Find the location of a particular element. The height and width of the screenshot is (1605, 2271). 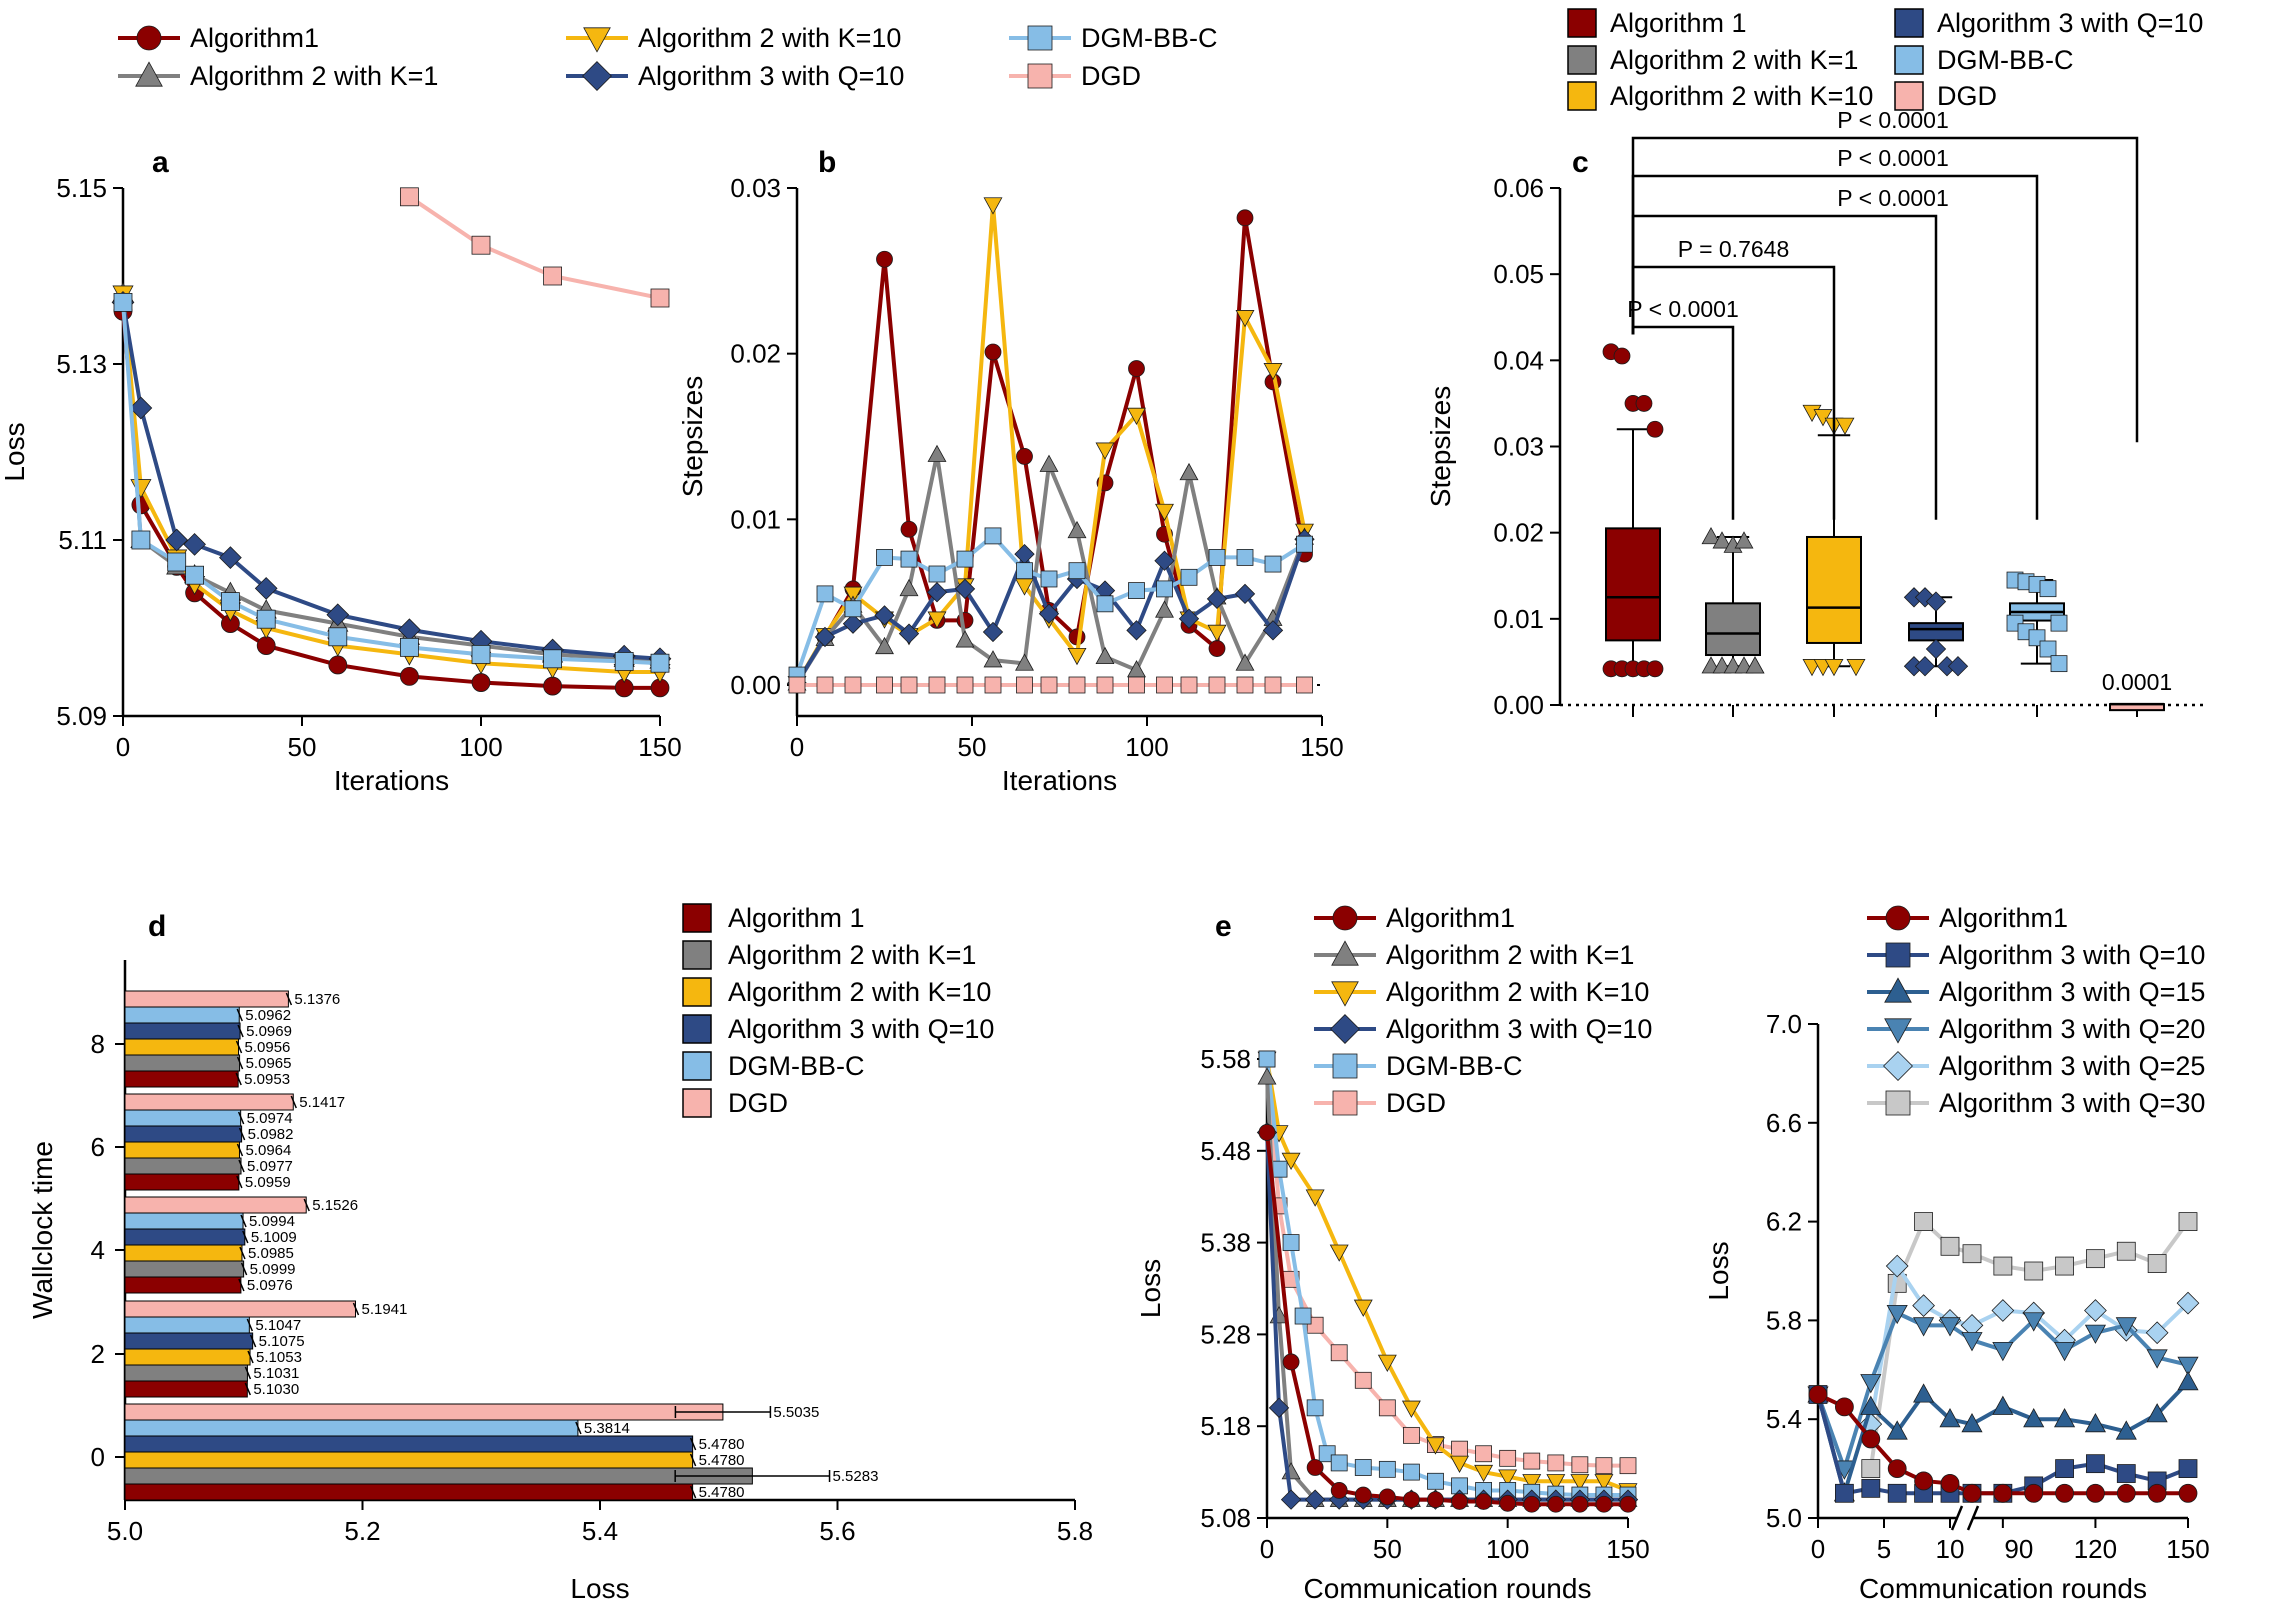

legend-label: Algorithm 2 with K=1 is located at coordinates (1734, 60).